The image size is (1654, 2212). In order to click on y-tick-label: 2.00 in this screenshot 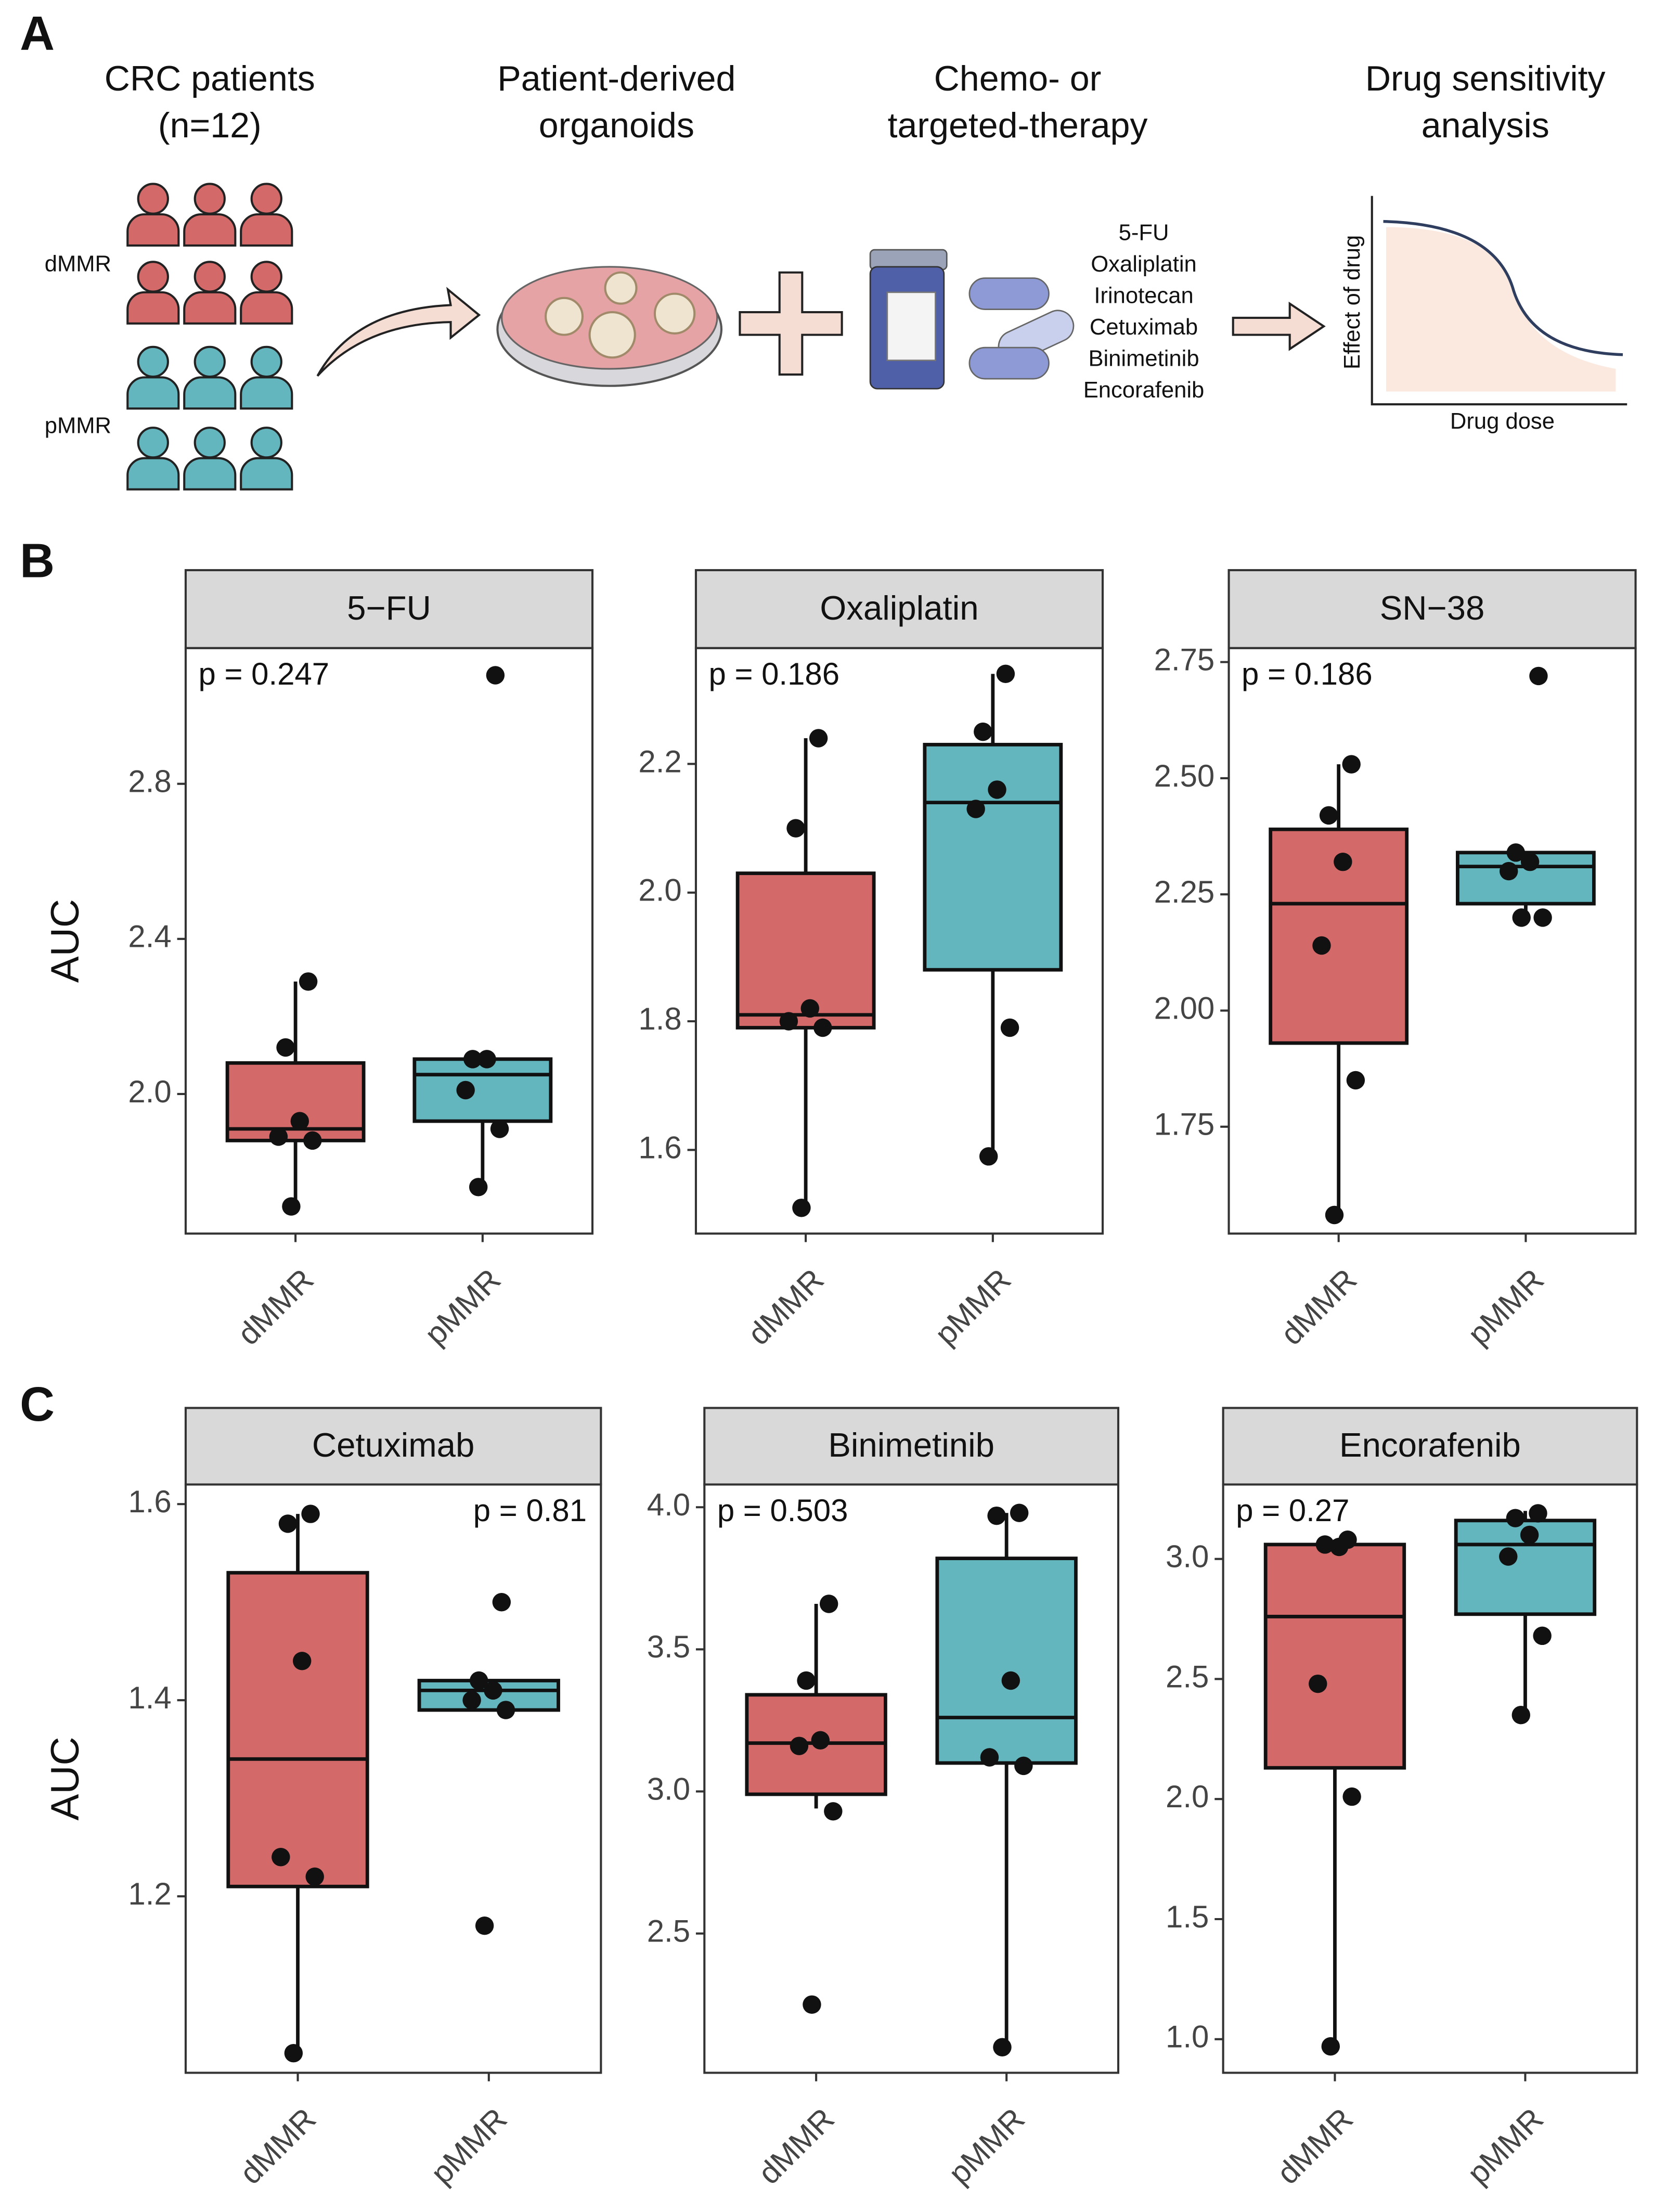, I will do `click(1184, 1008)`.